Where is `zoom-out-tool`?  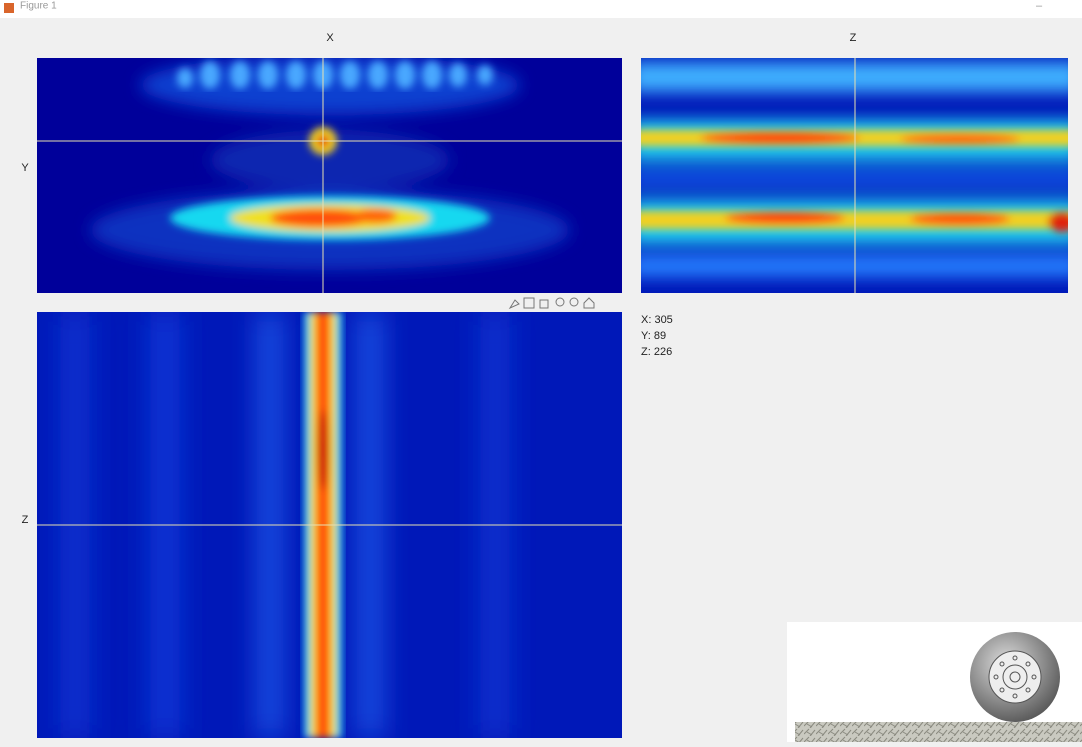 zoom-out-tool is located at coordinates (574, 302).